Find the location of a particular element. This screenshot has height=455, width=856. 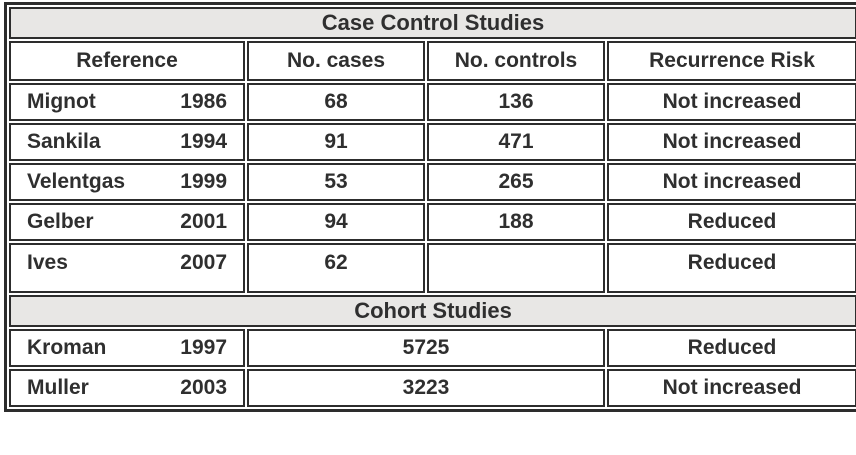

section-title-cohort: Cohort Studies is located at coordinates (432, 311).